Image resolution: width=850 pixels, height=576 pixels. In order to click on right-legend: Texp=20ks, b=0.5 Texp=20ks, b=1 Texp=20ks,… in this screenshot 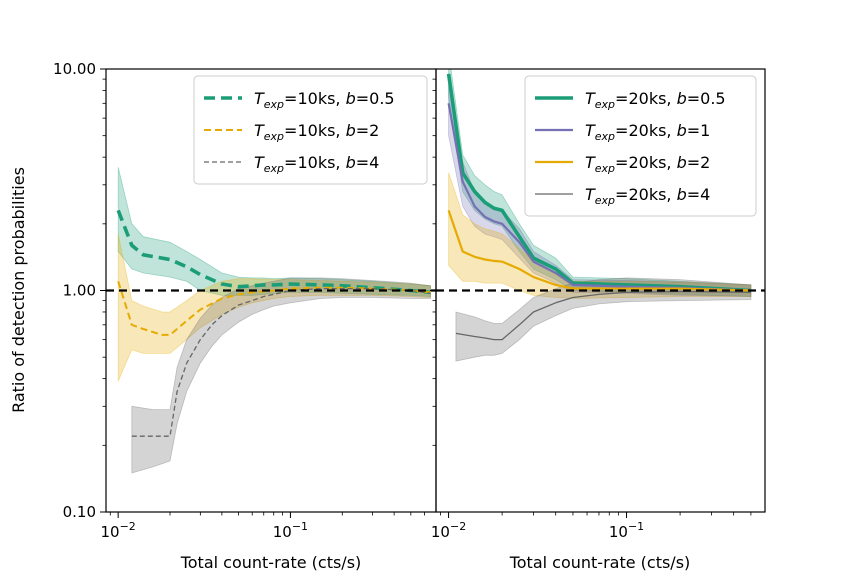, I will do `click(640, 146)`.